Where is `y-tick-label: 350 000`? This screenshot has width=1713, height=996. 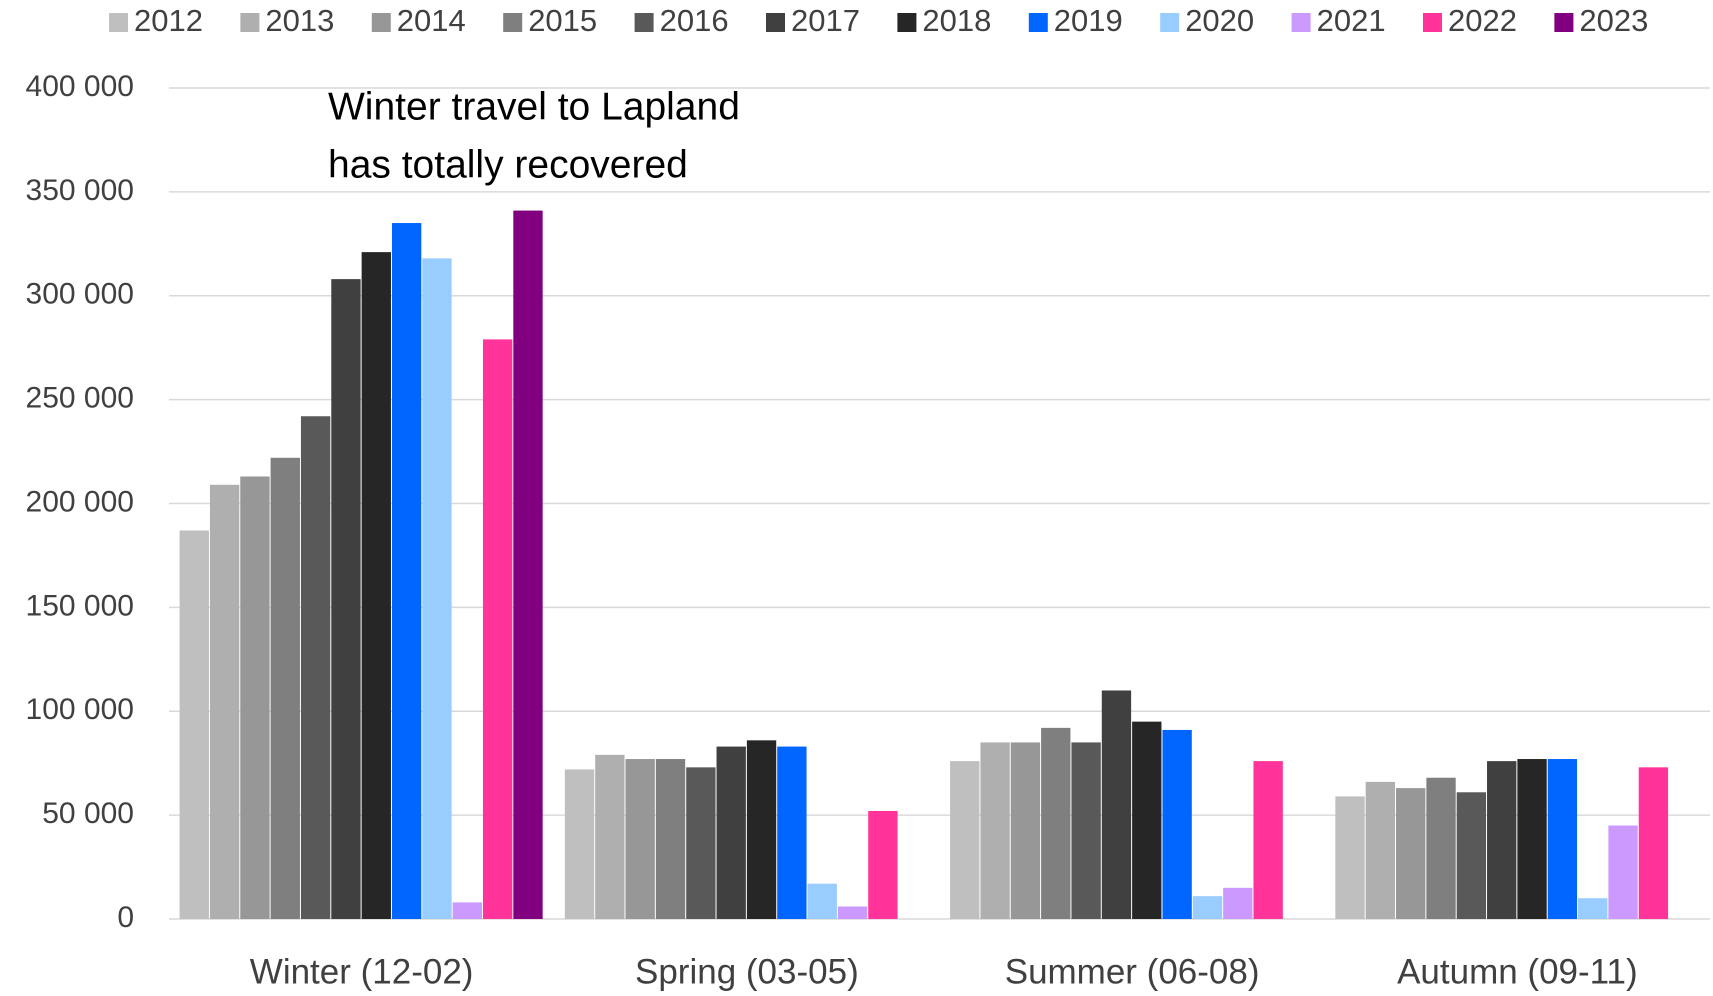 y-tick-label: 350 000 is located at coordinates (80, 190).